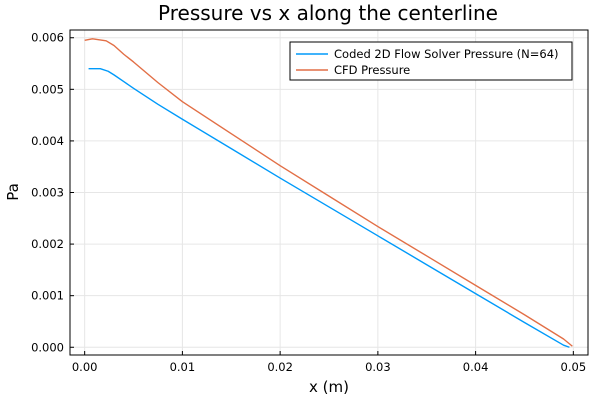  I want to click on x-tick-label: 0.02, so click(280, 367).